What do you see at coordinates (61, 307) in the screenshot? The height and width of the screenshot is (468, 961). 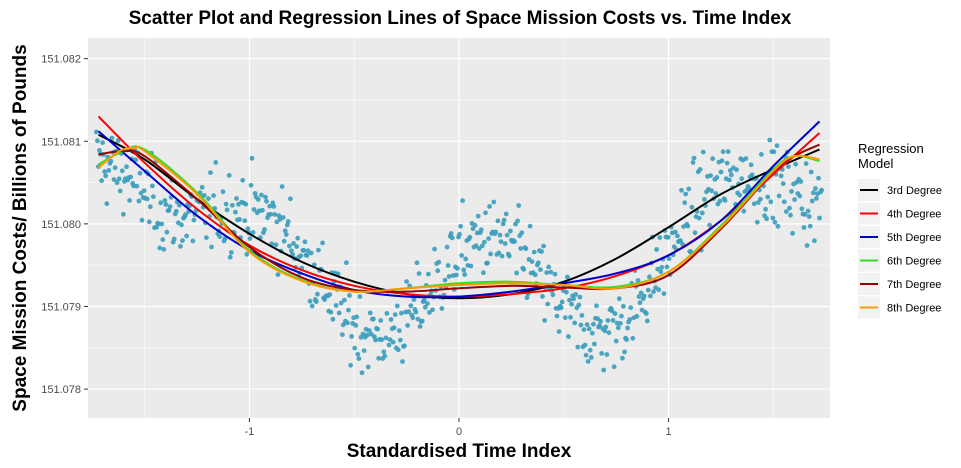 I see `y-tick-label: 151.079` at bounding box center [61, 307].